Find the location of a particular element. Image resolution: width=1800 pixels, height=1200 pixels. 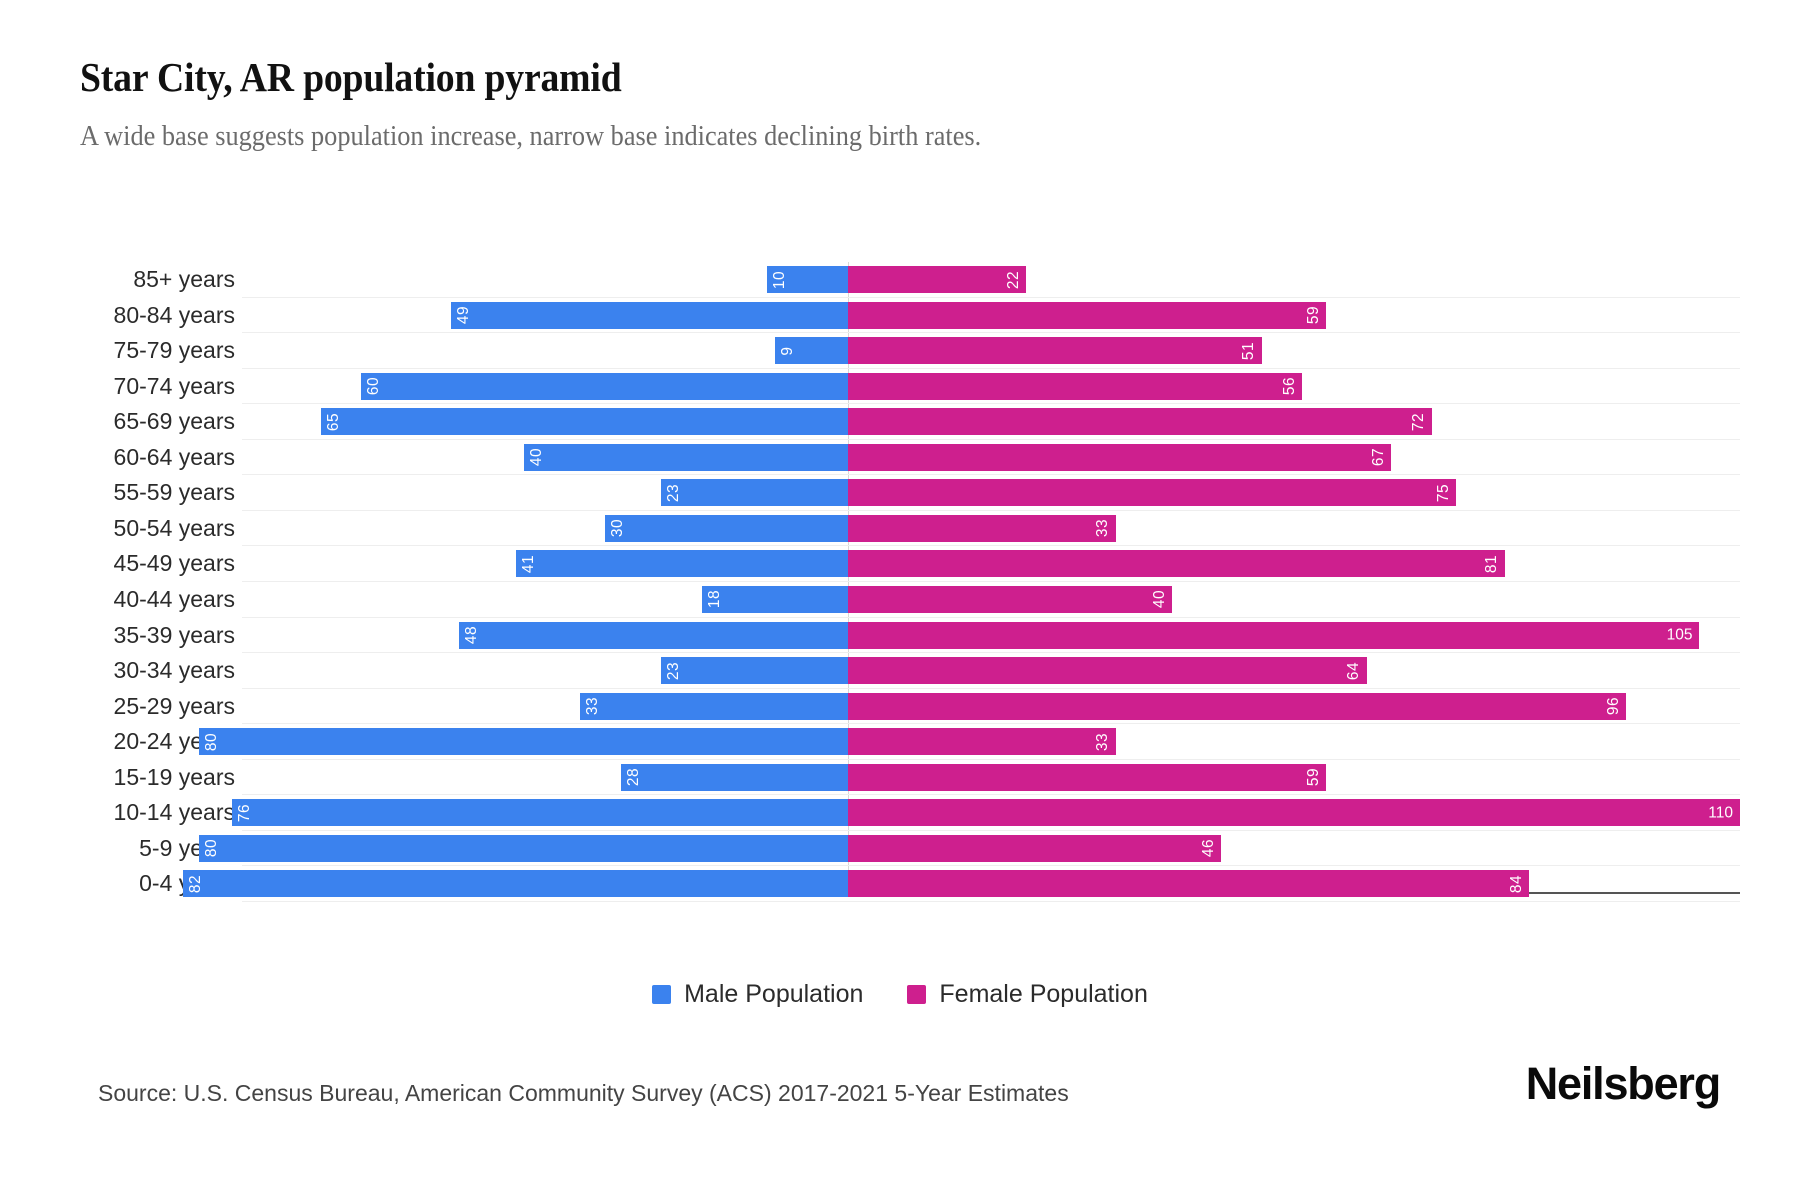

female-bar: 40 is located at coordinates (1010, 599).